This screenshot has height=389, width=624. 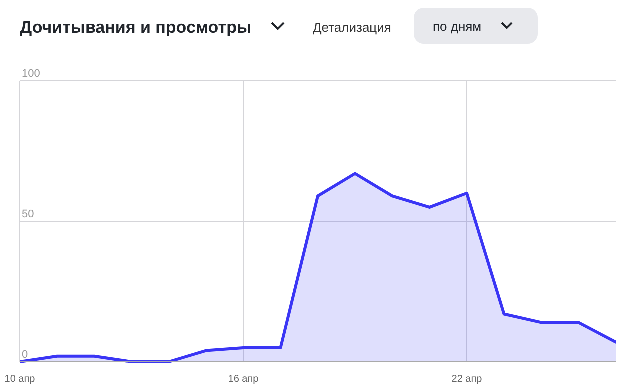 I want to click on y-tick-label: 0, so click(x=25, y=355).